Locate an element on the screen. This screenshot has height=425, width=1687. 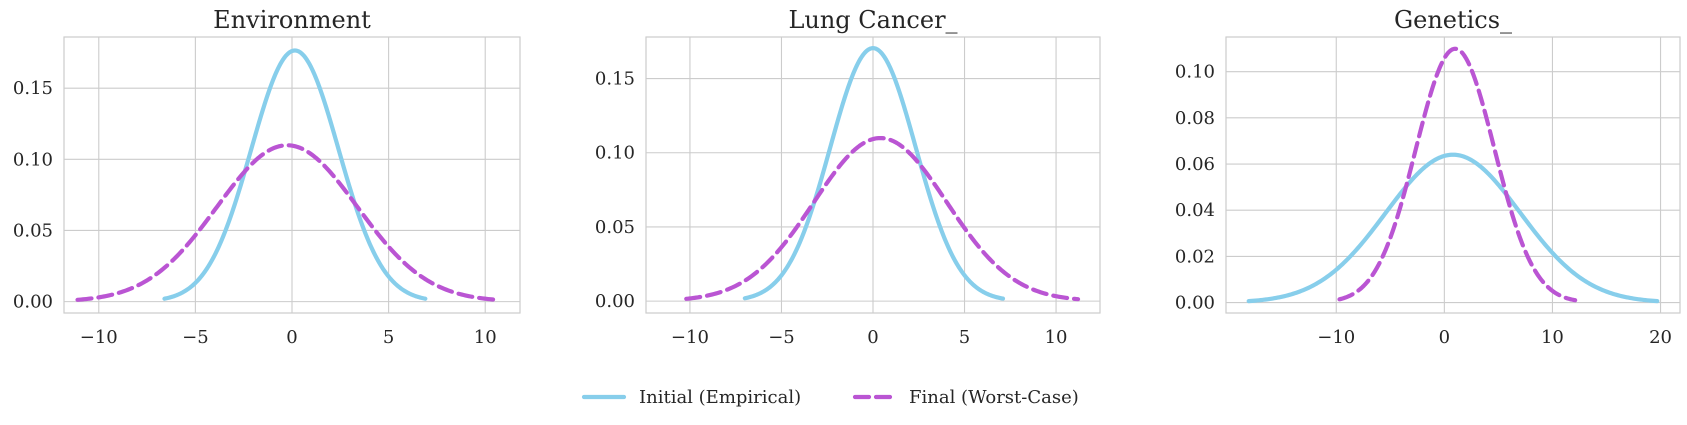
y-tick-label: 0.06 is located at coordinates (1195, 164).